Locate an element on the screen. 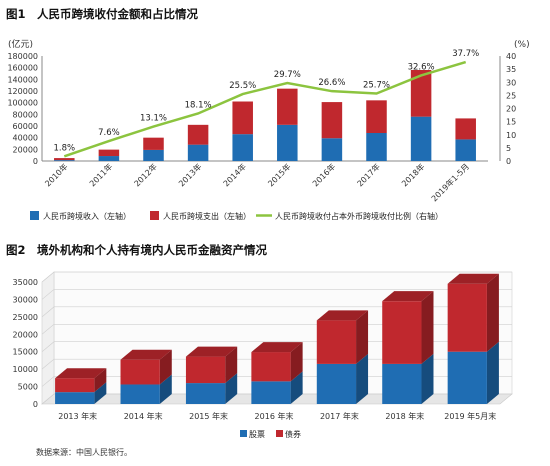  chart1-y-right-tick: 25 is located at coordinates (511, 95).